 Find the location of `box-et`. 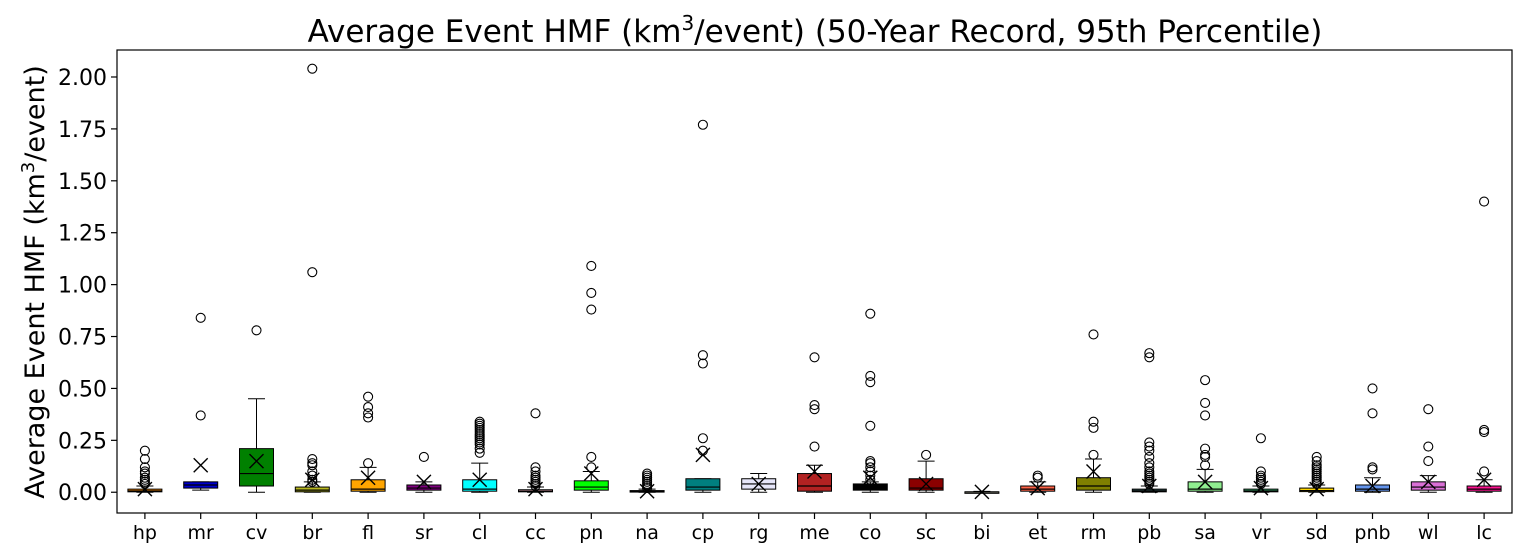

box-et is located at coordinates (1038, 483).